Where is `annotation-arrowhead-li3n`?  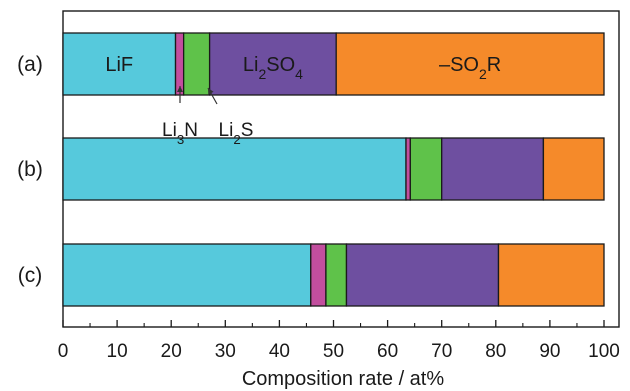
annotation-arrowhead-li3n is located at coordinates (180, 89).